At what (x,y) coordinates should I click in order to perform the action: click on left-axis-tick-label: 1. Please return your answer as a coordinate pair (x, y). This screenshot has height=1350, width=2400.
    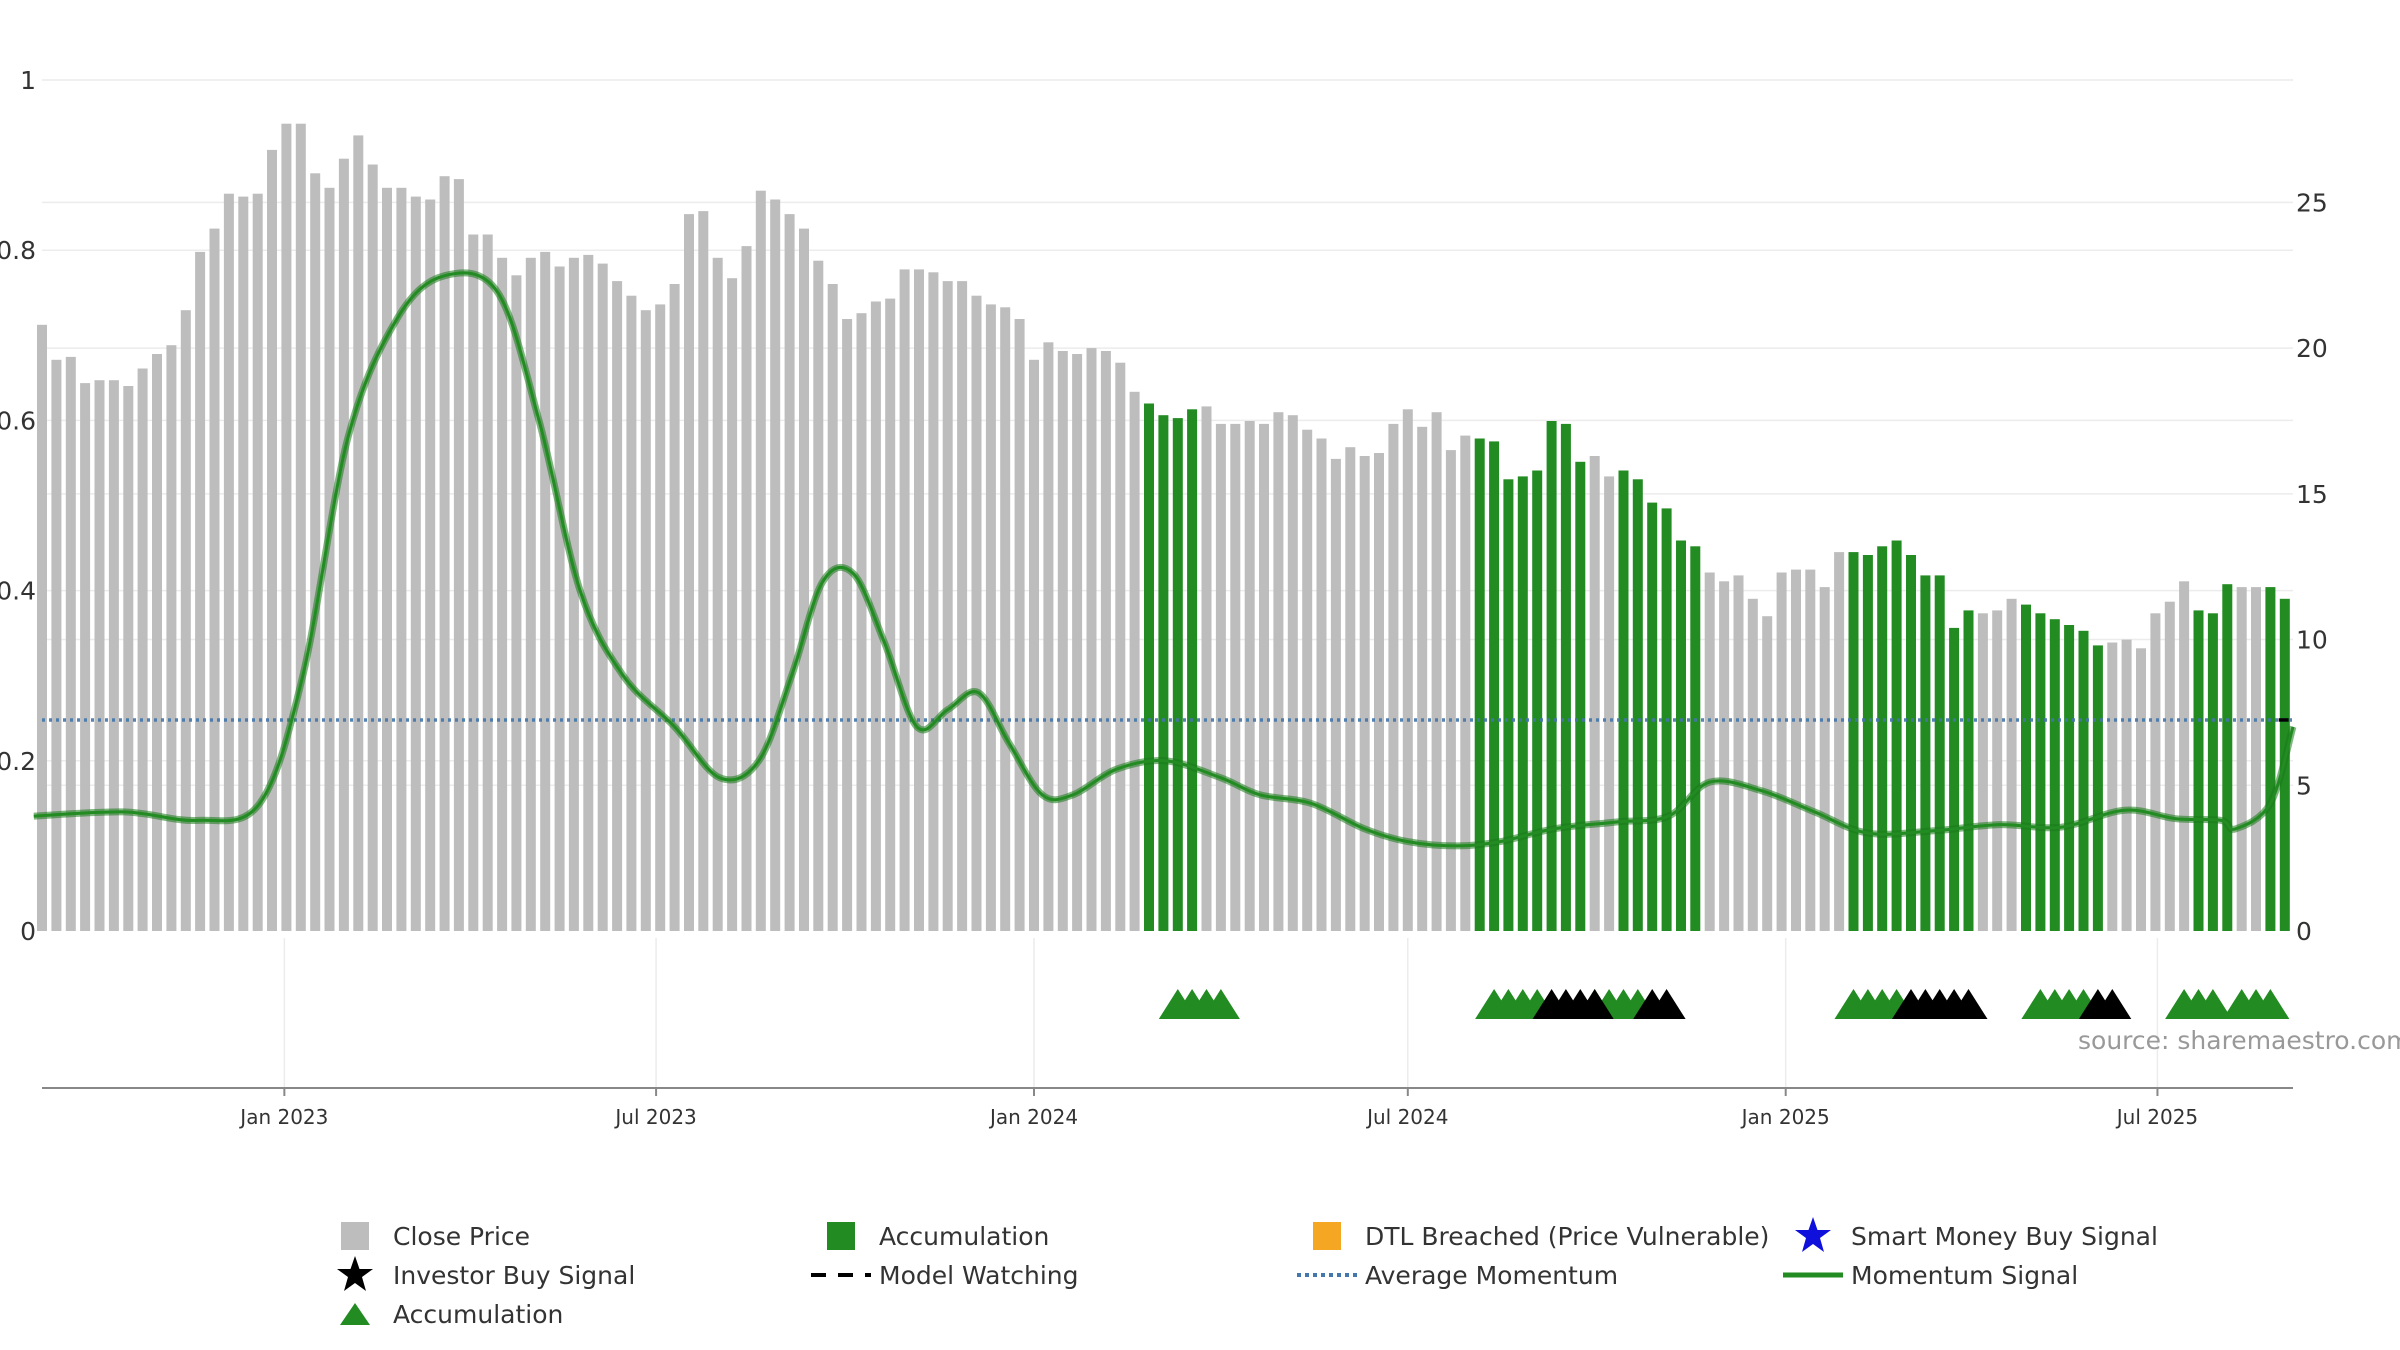
    Looking at the image, I should click on (28, 80).